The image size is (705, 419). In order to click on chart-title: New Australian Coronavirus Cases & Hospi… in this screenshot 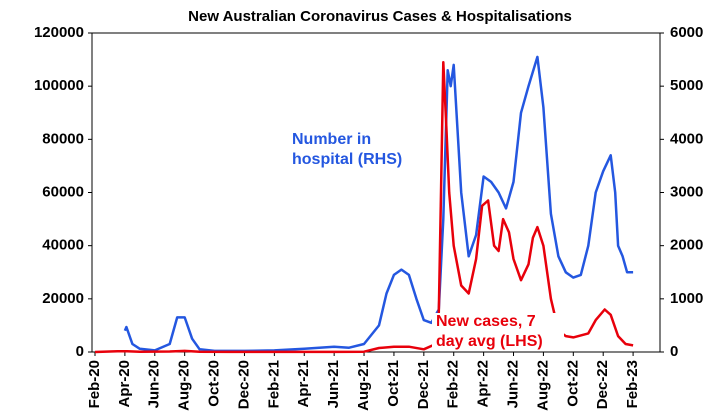, I will do `click(380, 16)`.